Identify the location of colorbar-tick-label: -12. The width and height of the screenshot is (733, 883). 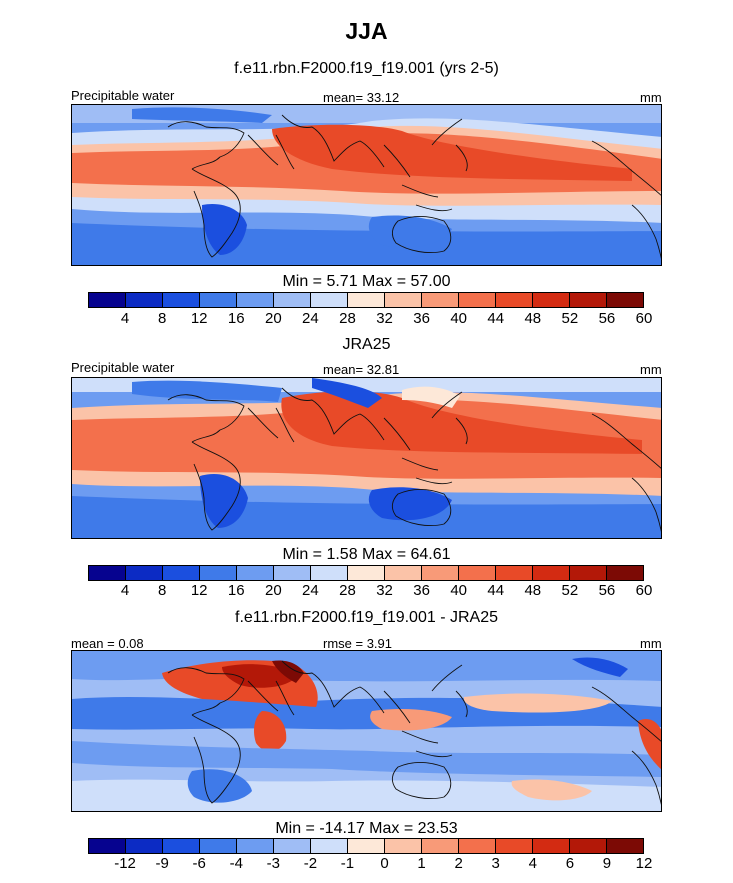
(125, 863).